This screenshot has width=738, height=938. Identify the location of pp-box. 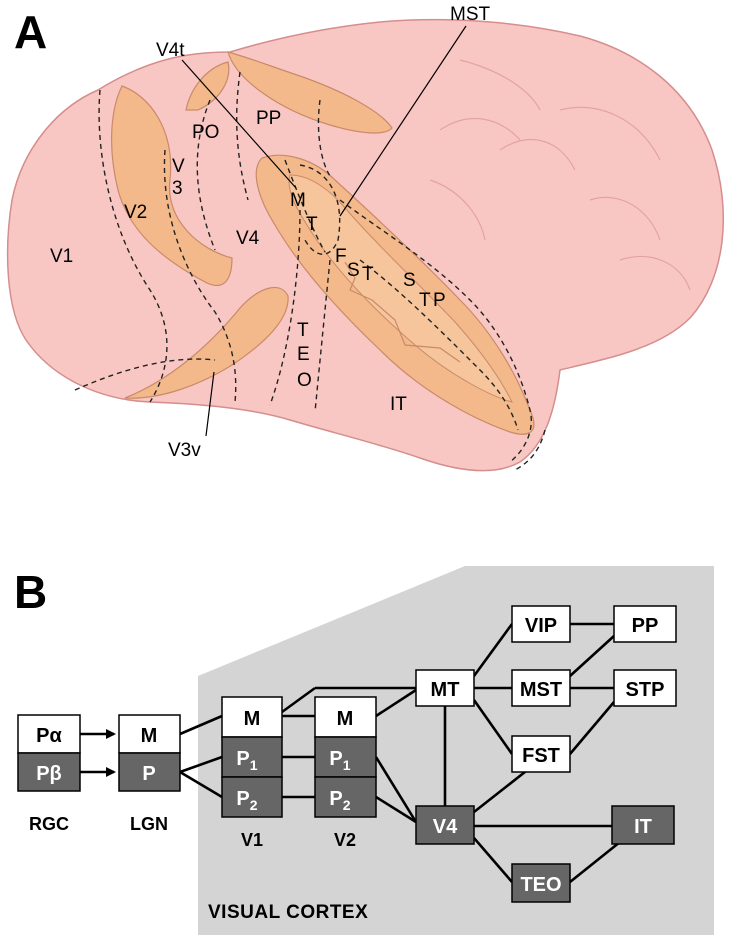
(645, 624).